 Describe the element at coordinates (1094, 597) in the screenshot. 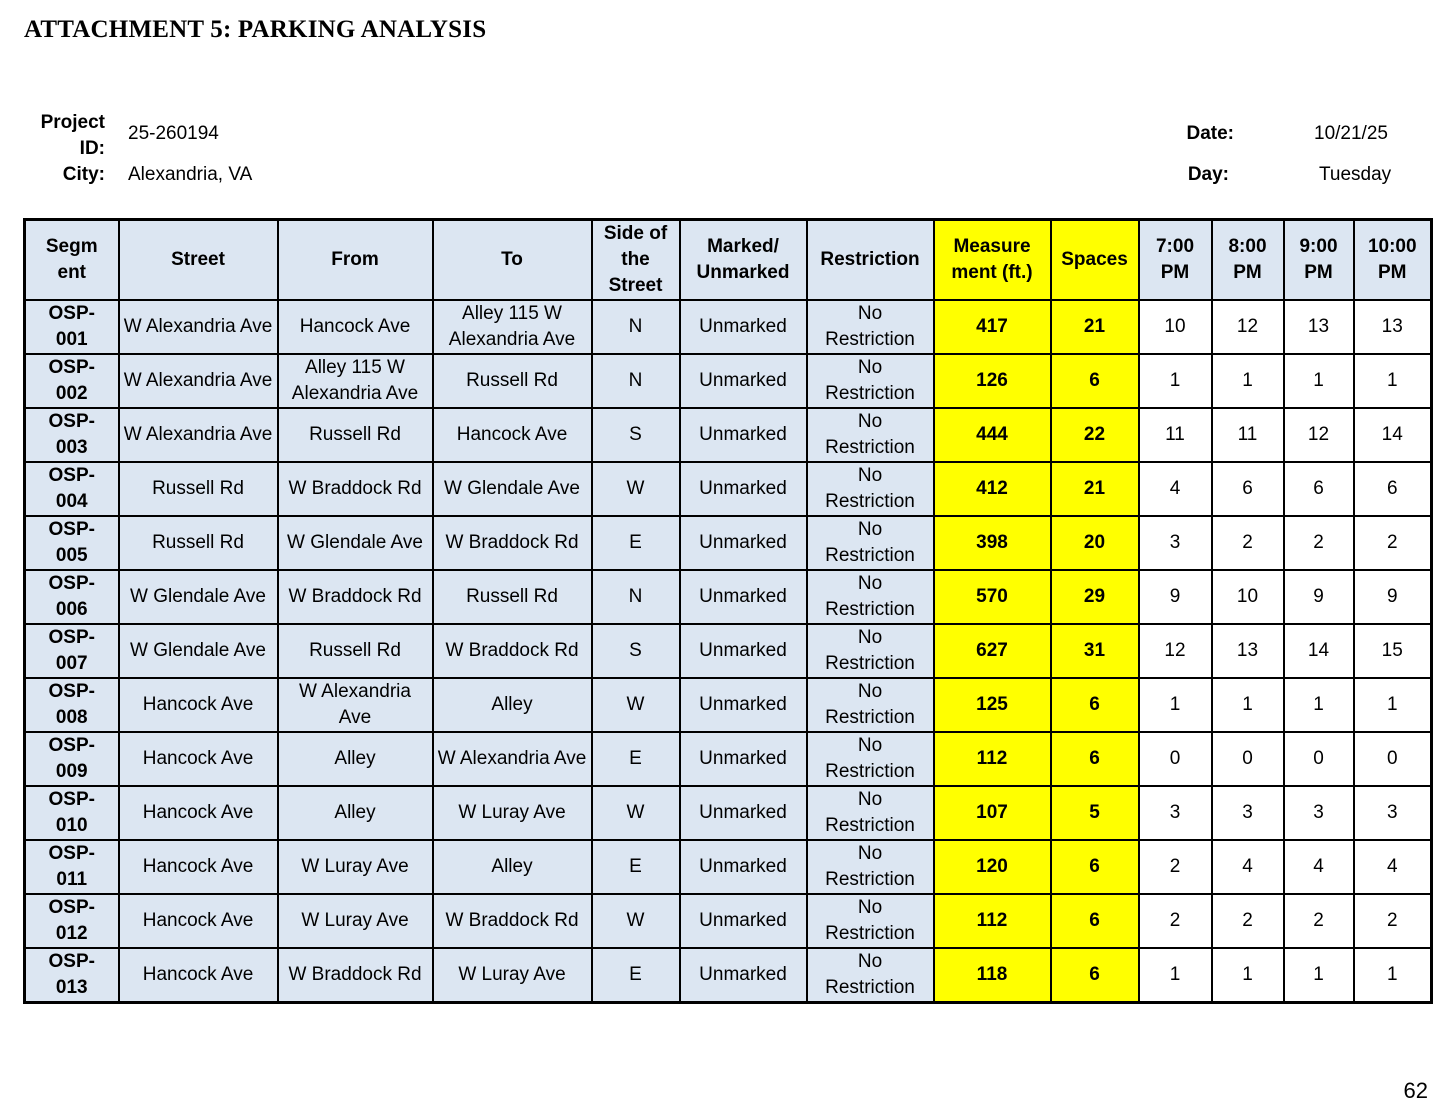

I see `cell-spaces: 29` at that location.